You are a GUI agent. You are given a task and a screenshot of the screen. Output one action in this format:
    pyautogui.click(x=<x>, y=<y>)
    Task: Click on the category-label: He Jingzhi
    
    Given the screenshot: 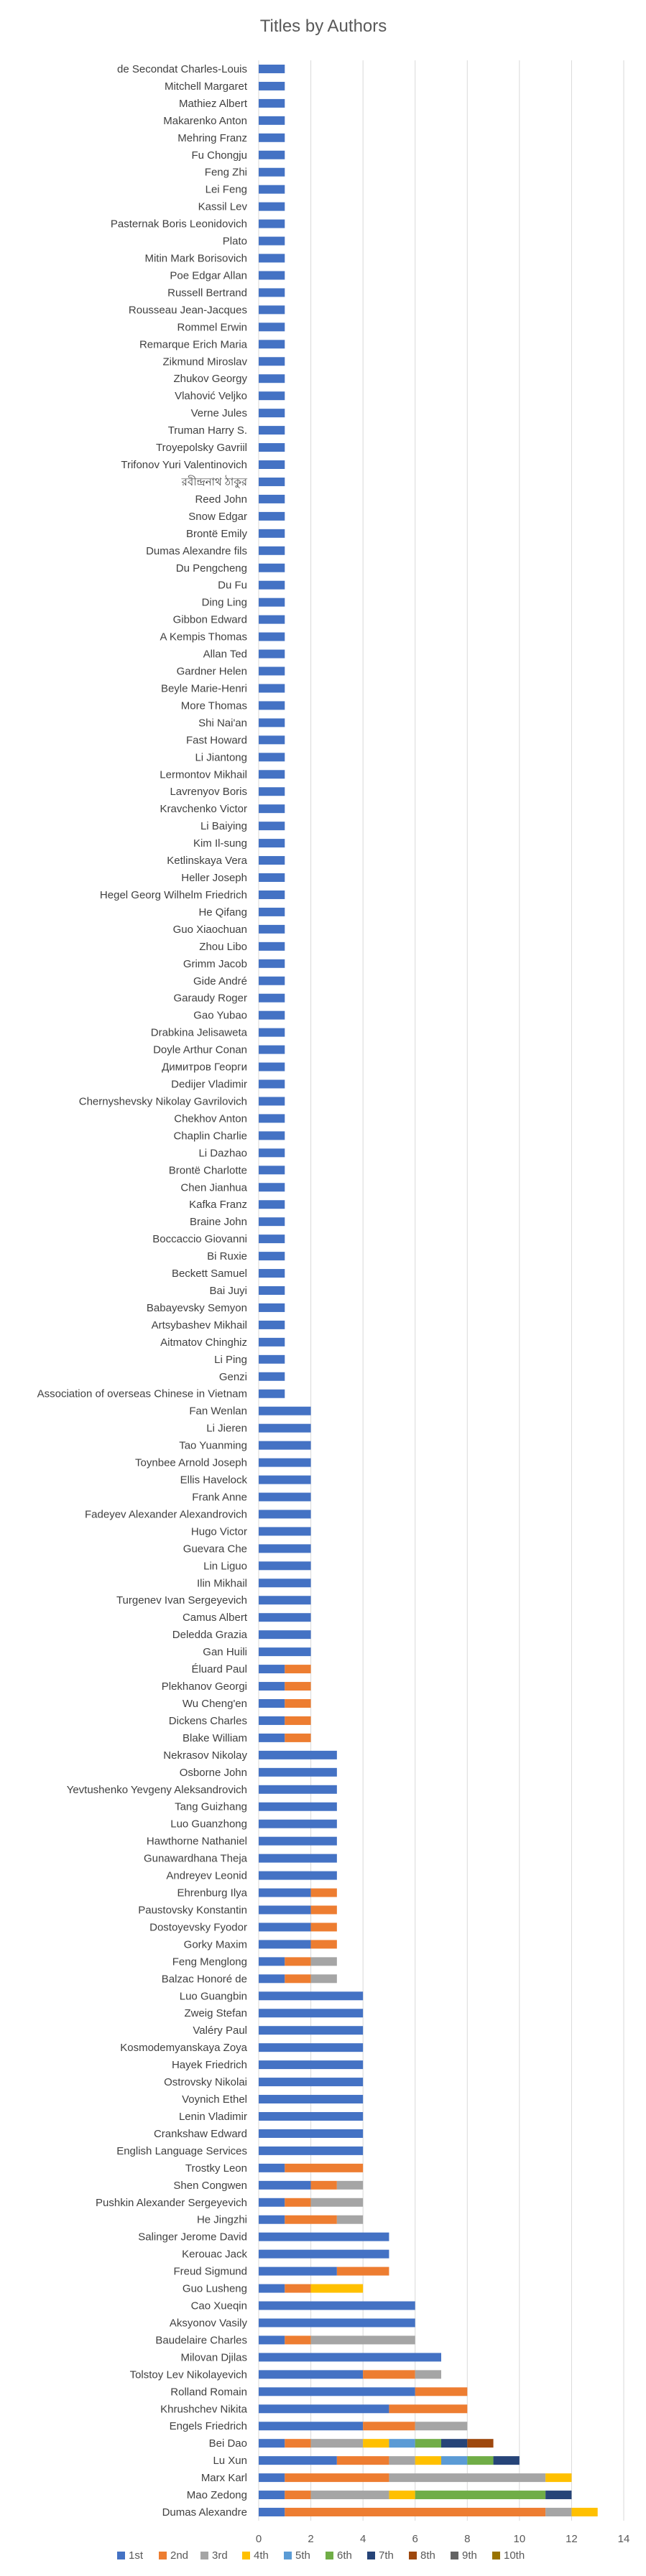 What is the action you would take?
    pyautogui.click(x=222, y=2220)
    